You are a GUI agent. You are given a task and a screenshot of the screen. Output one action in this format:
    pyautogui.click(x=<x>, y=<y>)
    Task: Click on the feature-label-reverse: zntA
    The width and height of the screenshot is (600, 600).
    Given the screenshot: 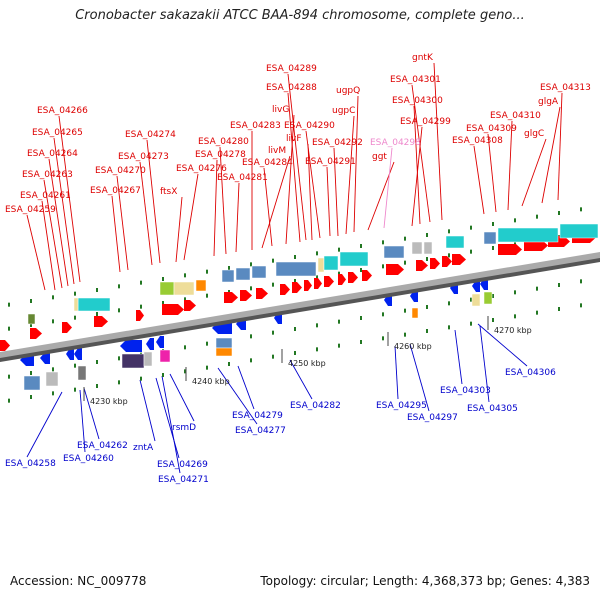 What is the action you would take?
    pyautogui.click(x=143, y=448)
    